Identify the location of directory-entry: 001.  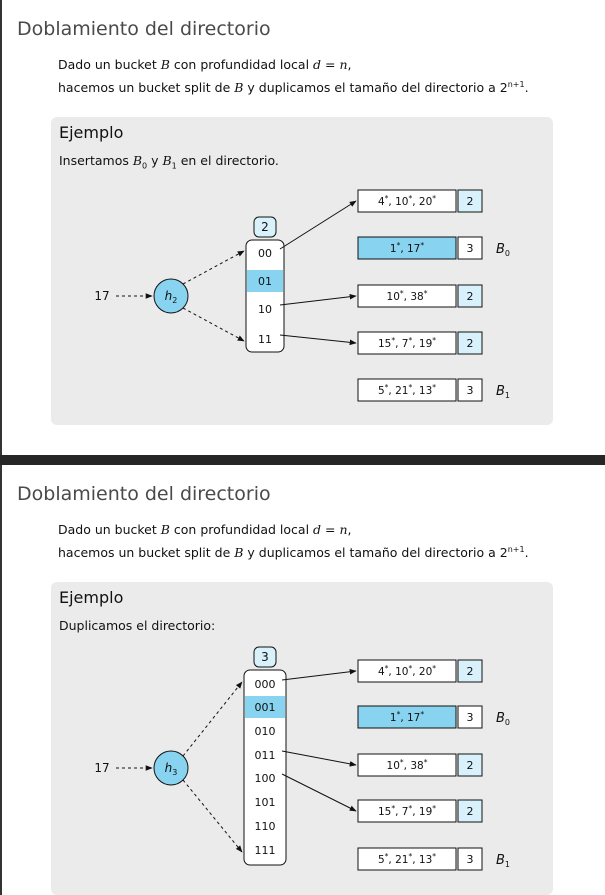
(265, 707).